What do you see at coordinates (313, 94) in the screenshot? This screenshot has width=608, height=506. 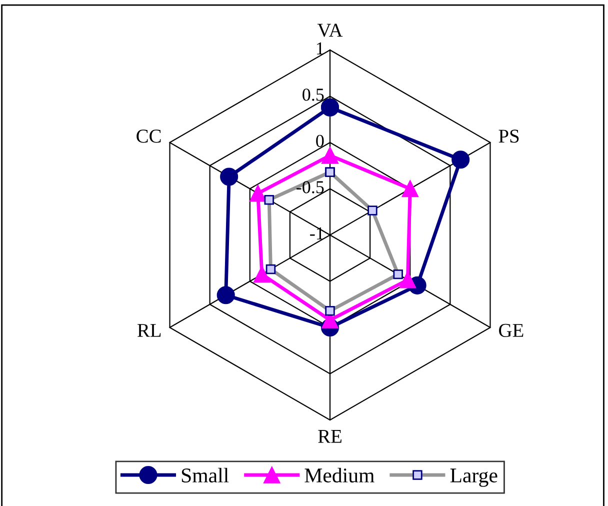 I see `y-tick-label: 0.5` at bounding box center [313, 94].